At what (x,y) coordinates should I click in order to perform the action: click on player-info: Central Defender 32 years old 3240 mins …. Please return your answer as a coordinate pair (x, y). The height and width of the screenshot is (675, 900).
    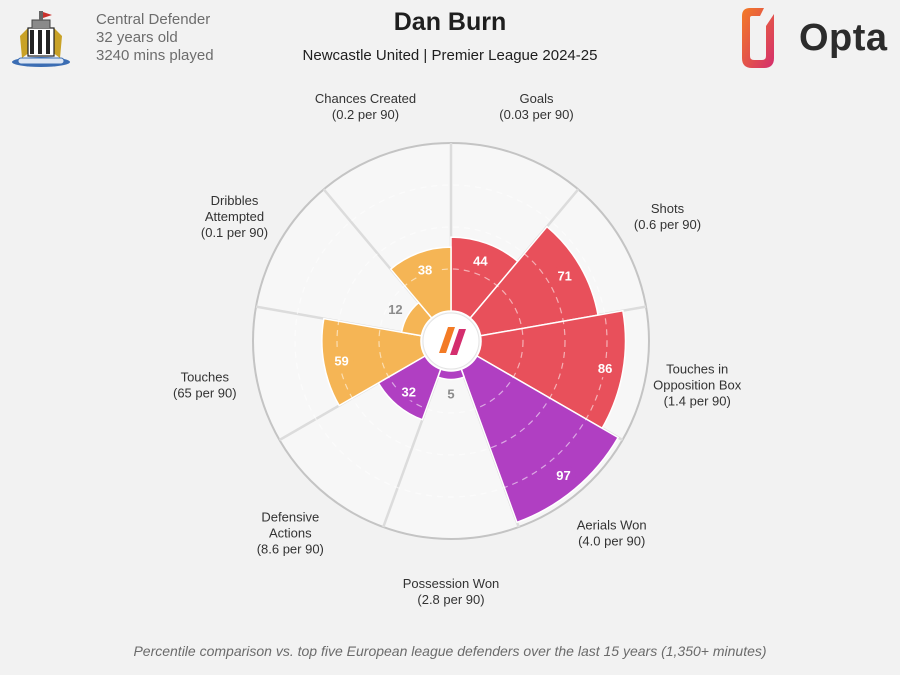
    Looking at the image, I should click on (155, 38).